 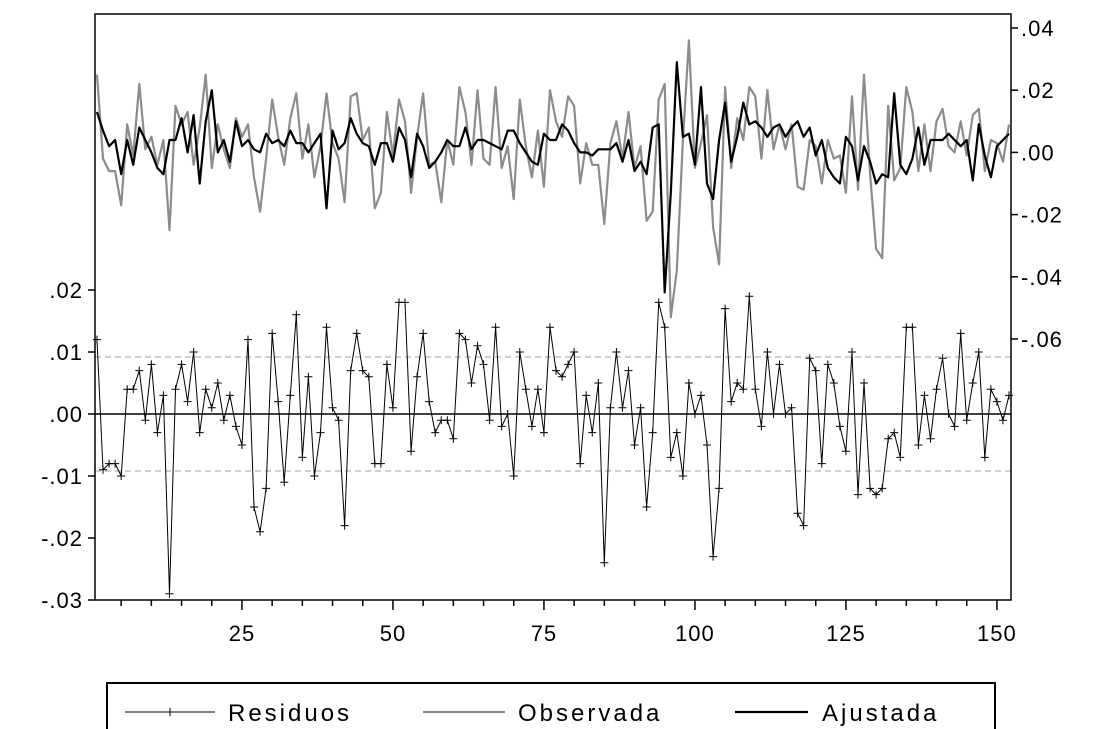 I want to click on y-right-tick-label: -.04, so click(x=1042, y=277).